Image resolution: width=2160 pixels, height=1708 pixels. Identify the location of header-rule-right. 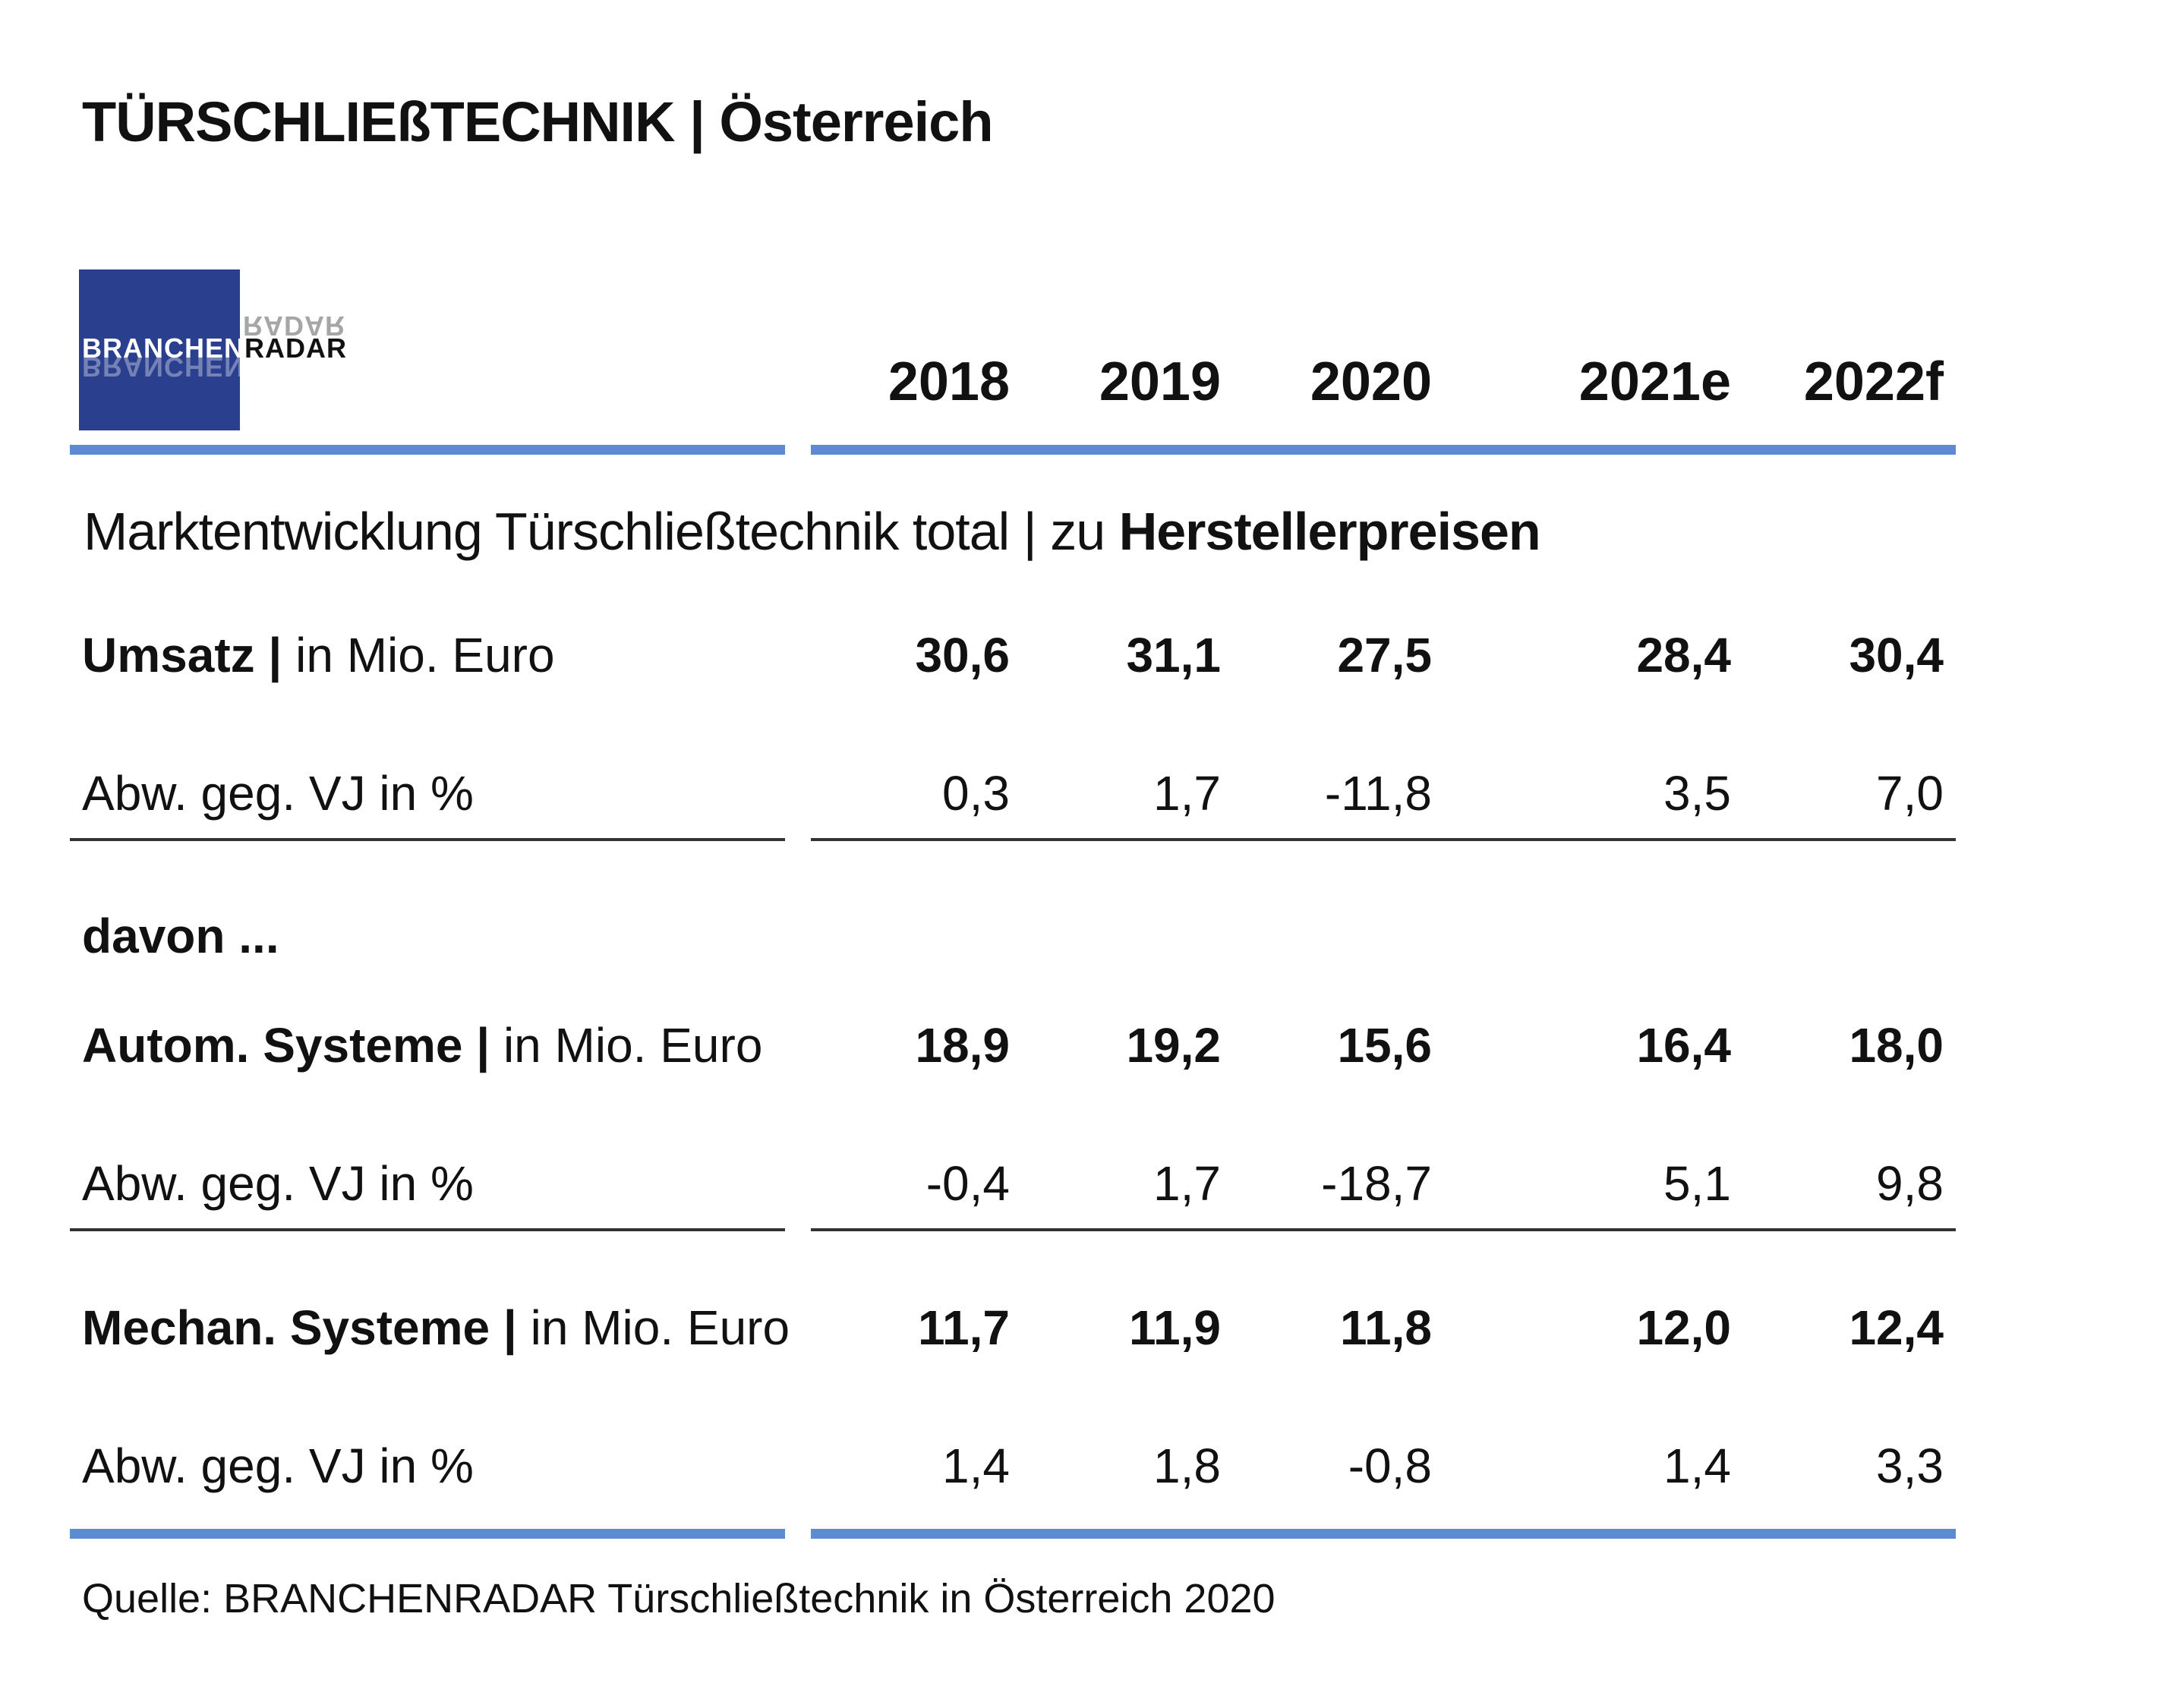
(1383, 450).